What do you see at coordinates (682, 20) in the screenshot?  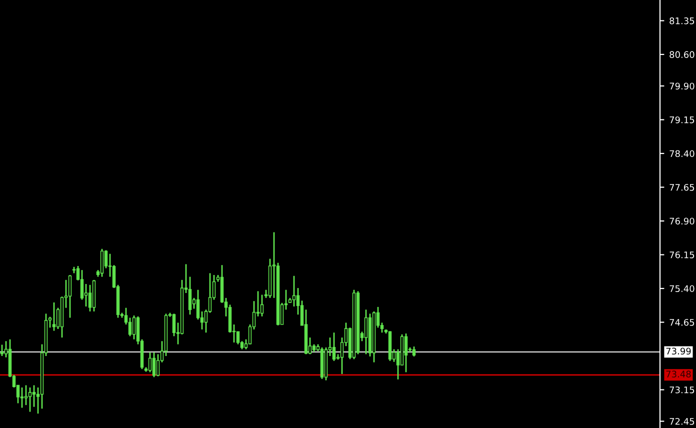 I see `y-tick-label: 81.35` at bounding box center [682, 20].